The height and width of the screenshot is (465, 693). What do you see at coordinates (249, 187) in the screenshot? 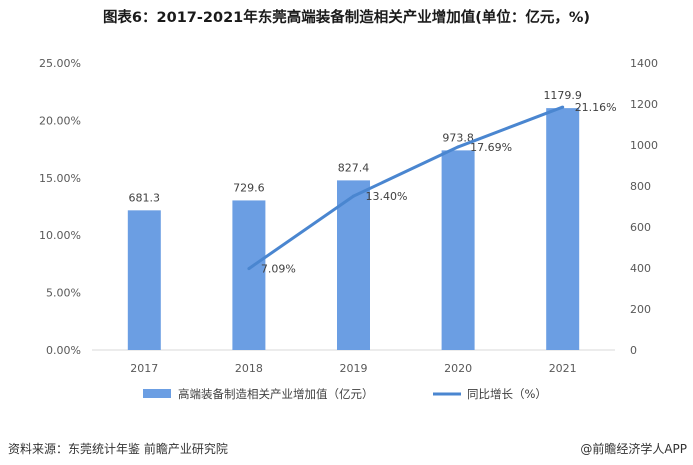
I see `bar-value-label: 729.6` at bounding box center [249, 187].